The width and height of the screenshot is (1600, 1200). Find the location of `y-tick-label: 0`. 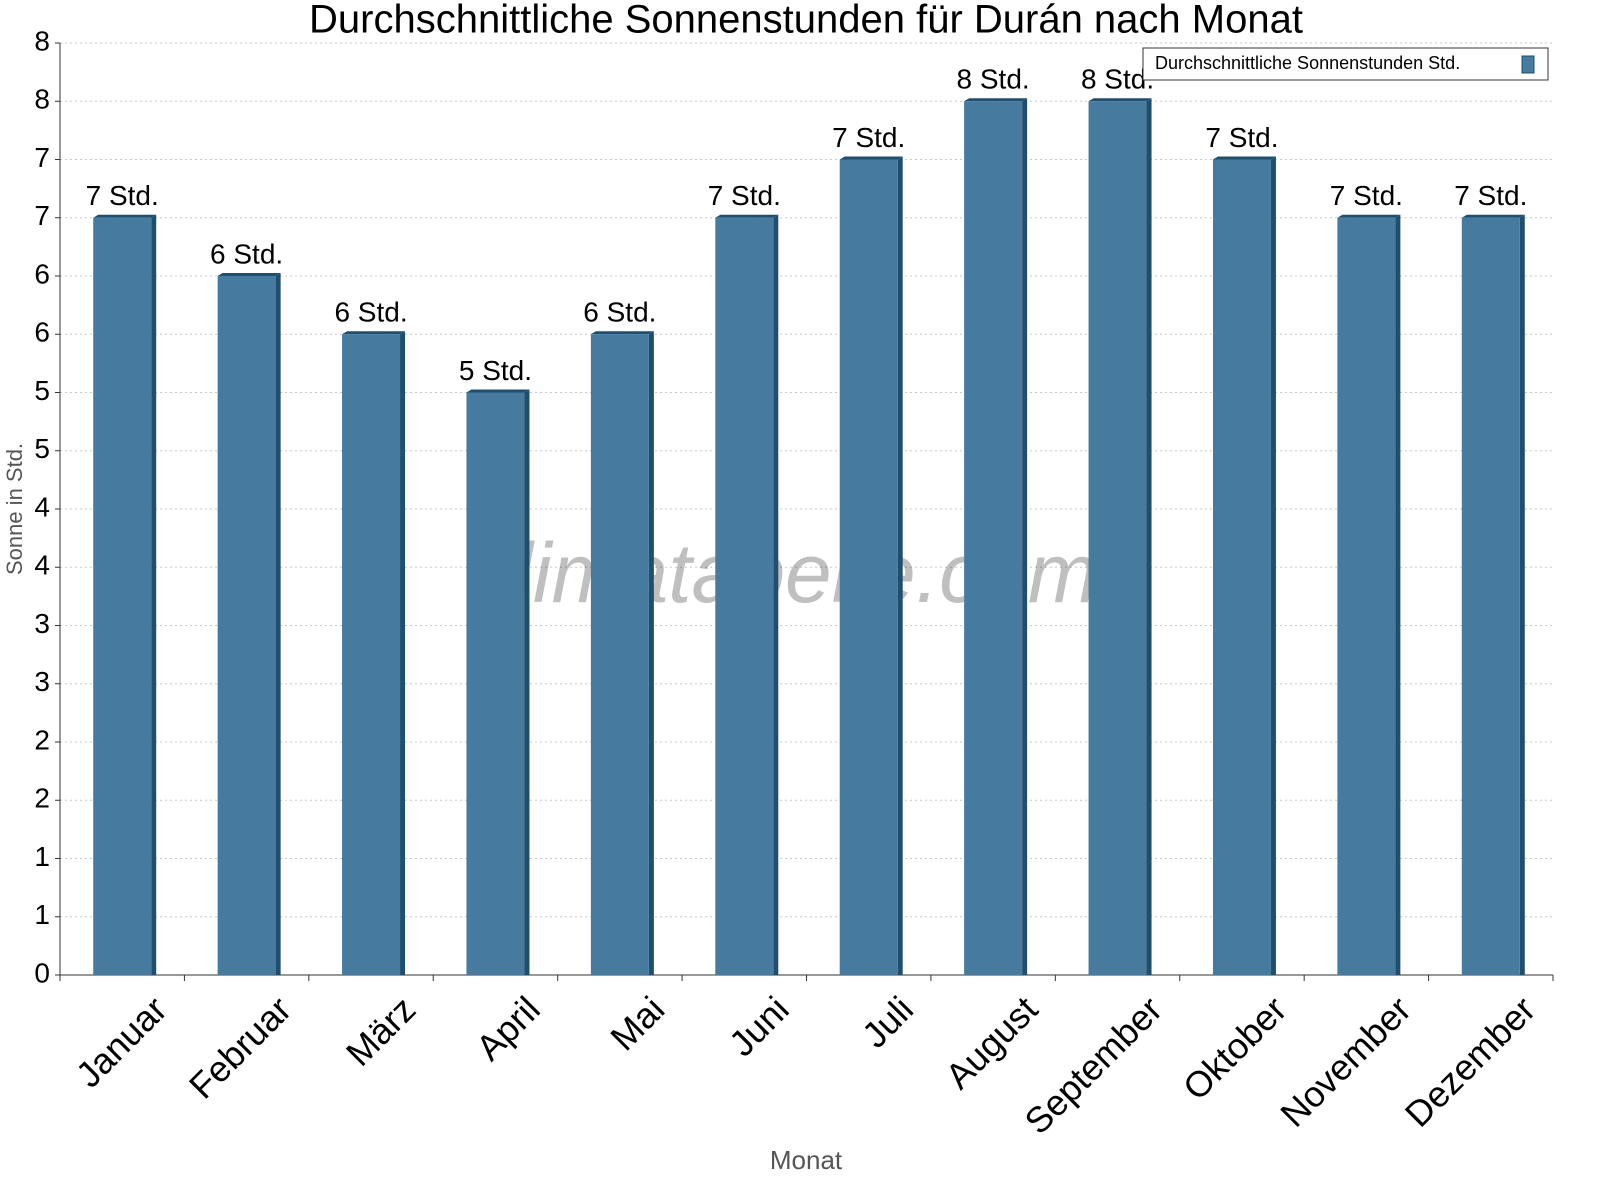

y-tick-label: 0 is located at coordinates (42, 972).